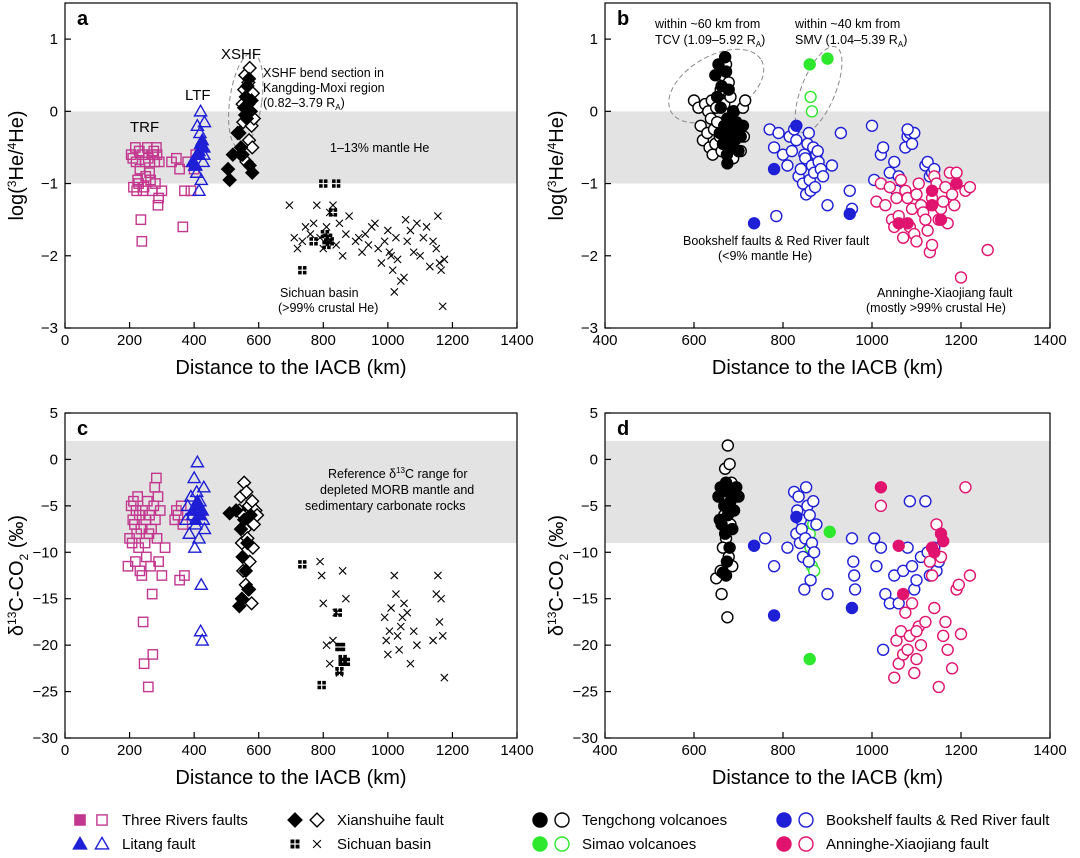  Describe the element at coordinates (323, 73) in the screenshot. I see `annotation-bend-line1: XSHF bend section in` at that location.